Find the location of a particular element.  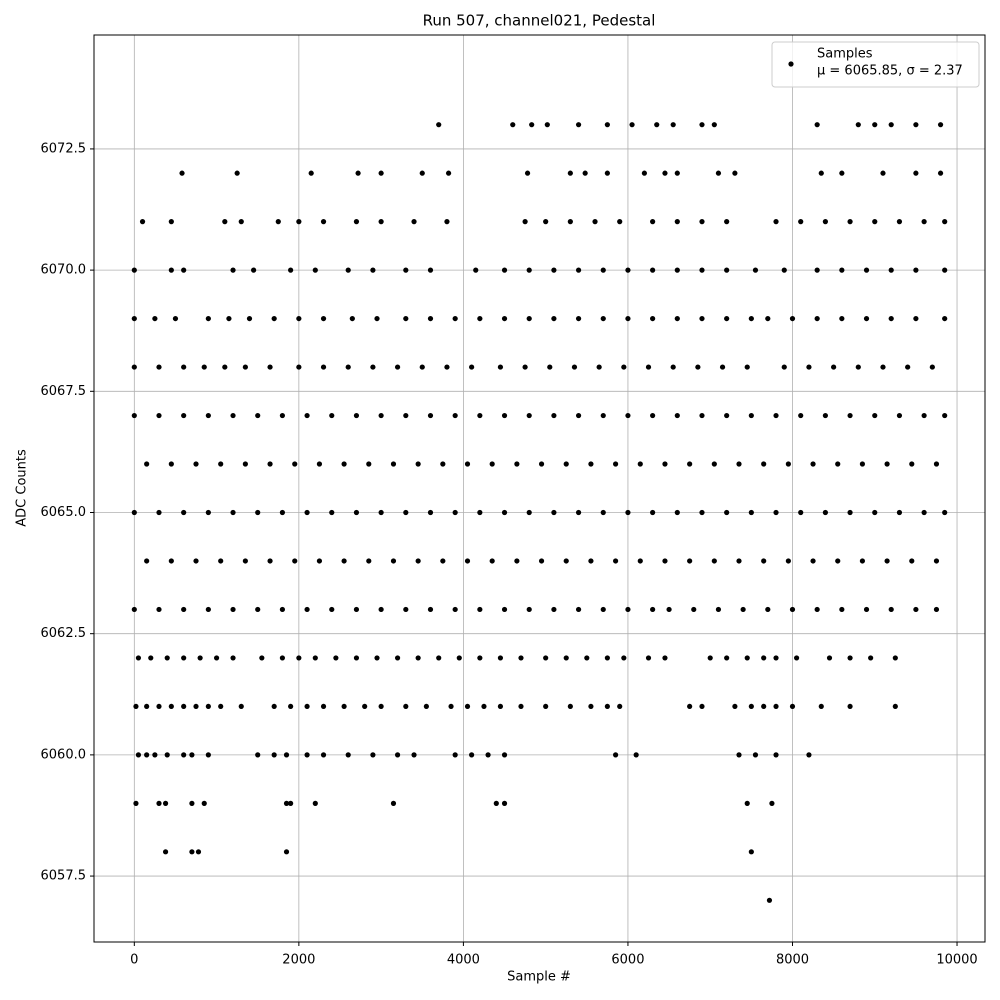

y-tick-label: 6067.5 is located at coordinates (64, 391).